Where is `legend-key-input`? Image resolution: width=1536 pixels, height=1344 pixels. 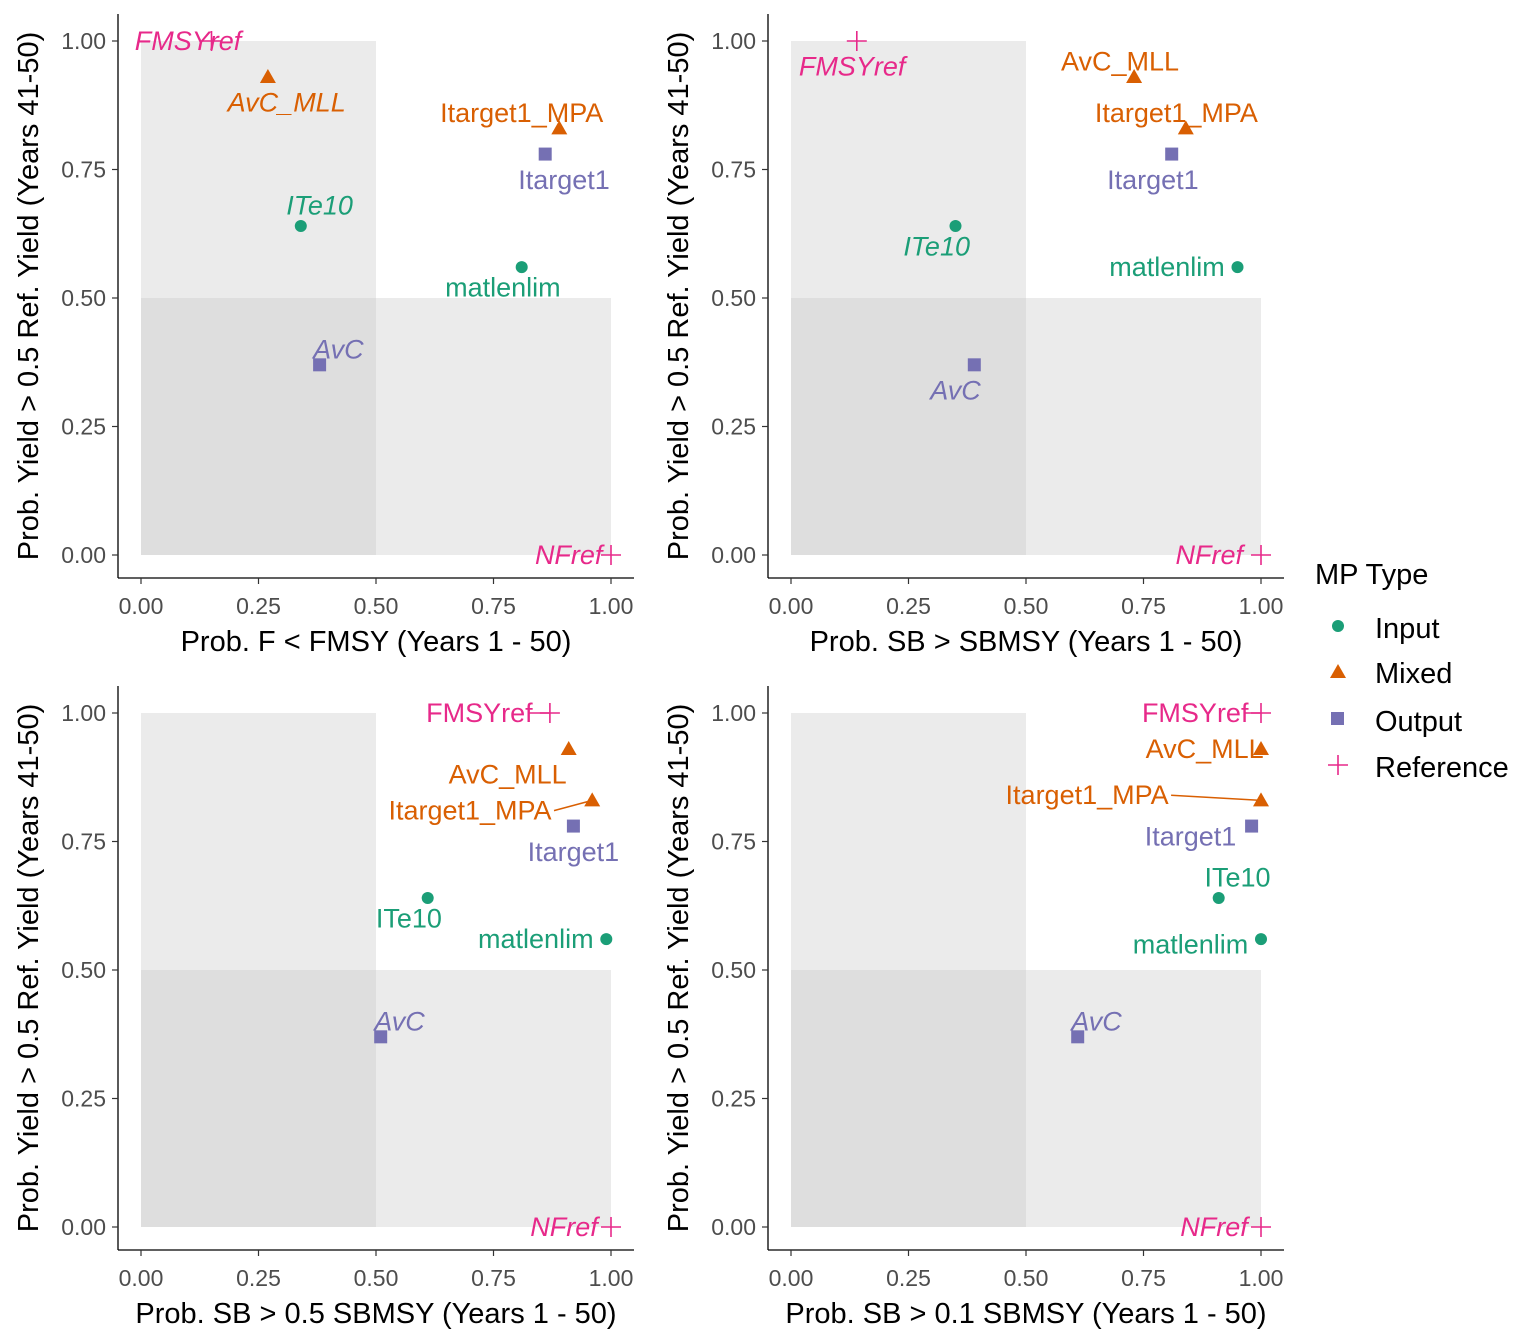 legend-key-input is located at coordinates (1338, 626).